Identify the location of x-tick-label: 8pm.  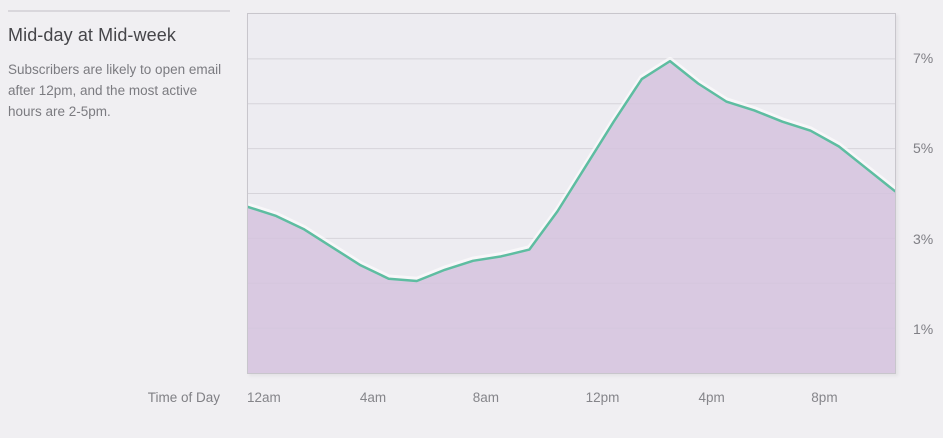
(824, 397).